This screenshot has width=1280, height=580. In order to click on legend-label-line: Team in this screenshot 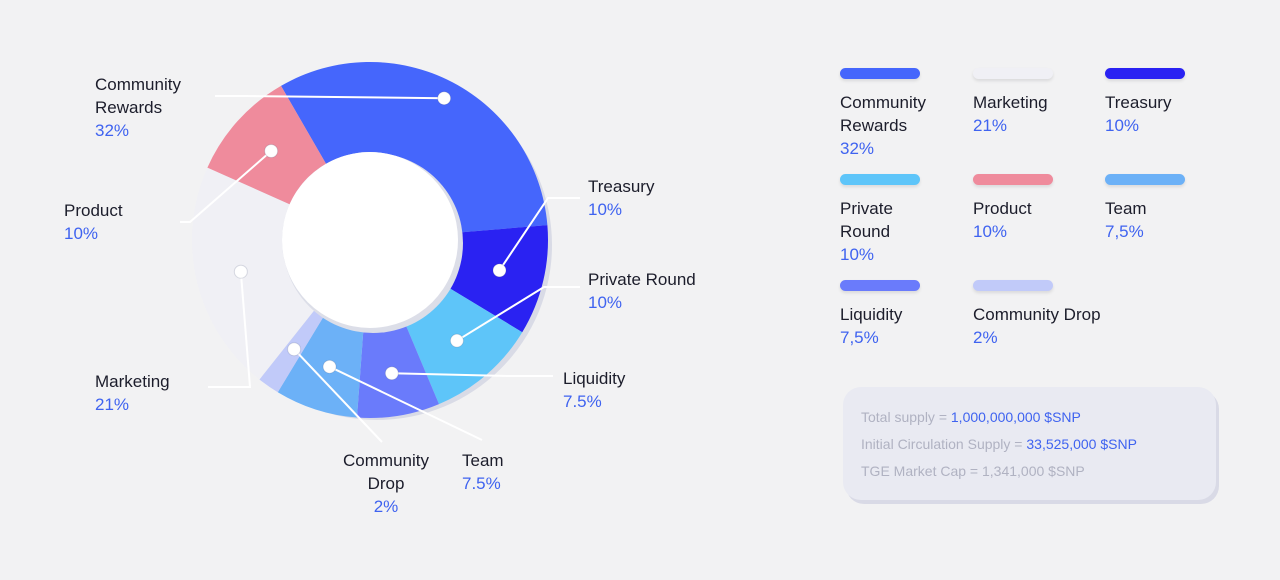, I will do `click(1126, 208)`.